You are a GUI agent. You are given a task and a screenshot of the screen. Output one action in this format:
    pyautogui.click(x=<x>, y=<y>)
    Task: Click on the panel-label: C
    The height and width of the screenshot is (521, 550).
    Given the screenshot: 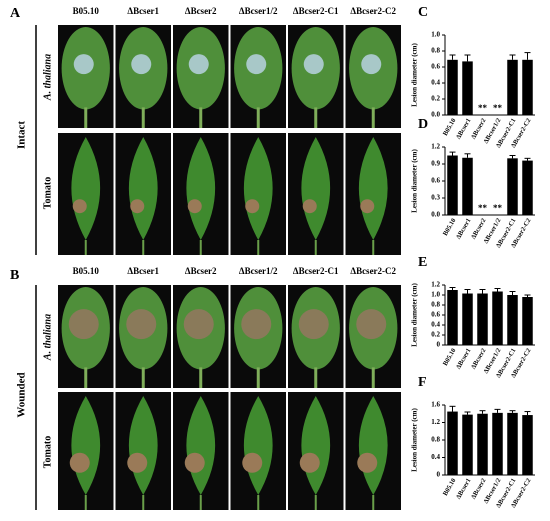 What is the action you would take?
    pyautogui.click(x=423, y=12)
    